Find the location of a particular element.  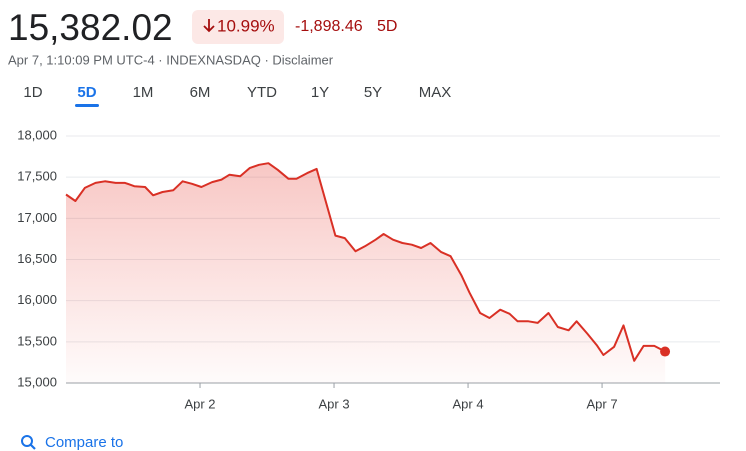

period: 5D is located at coordinates (387, 26).